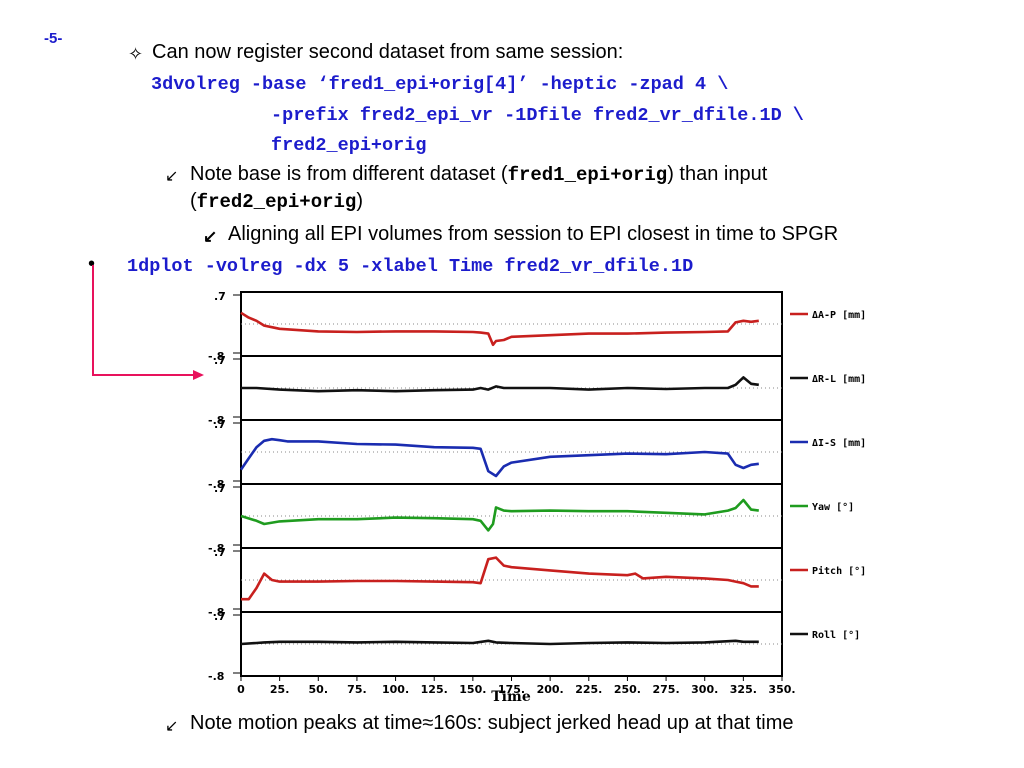 Image resolution: width=1024 pixels, height=768 pixels. What do you see at coordinates (357, 689) in the screenshot?
I see `x-tick-label: 75.` at bounding box center [357, 689].